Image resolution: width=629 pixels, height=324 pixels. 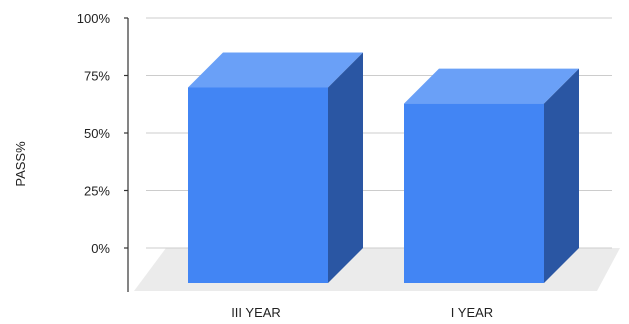 I want to click on category-labels: III YEAR I YEAR, so click(x=362, y=312).